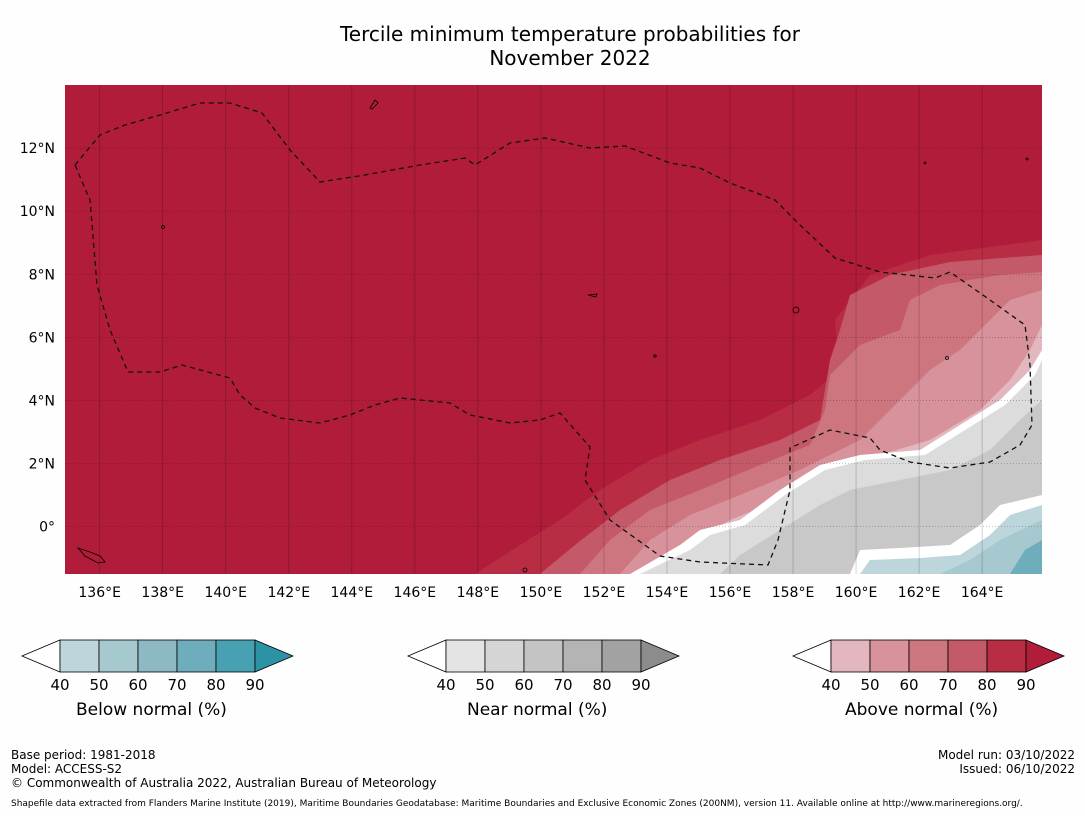 This screenshot has height=816, width=1085. What do you see at coordinates (1017, 769) in the screenshot?
I see `issued-date: Issued: 06/10/2022` at bounding box center [1017, 769].